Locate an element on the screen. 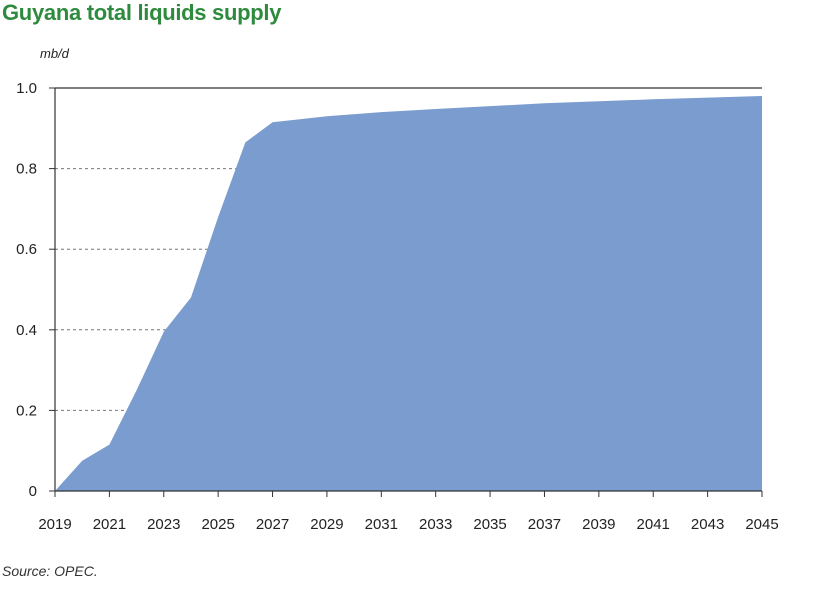  y-tick-label: 0.4 is located at coordinates (26, 330).